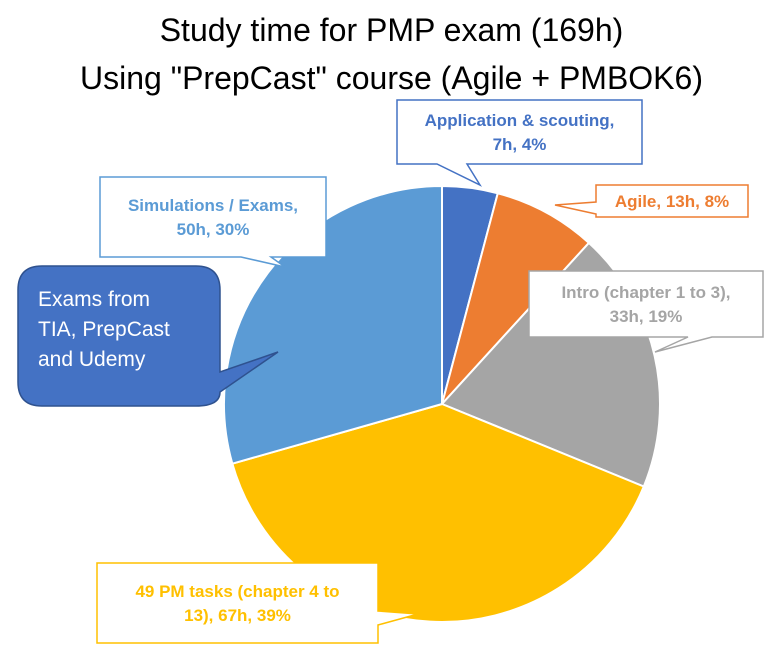 The width and height of the screenshot is (783, 666). I want to click on data-label-text-0-0: Application & scouting,, so click(520, 120).